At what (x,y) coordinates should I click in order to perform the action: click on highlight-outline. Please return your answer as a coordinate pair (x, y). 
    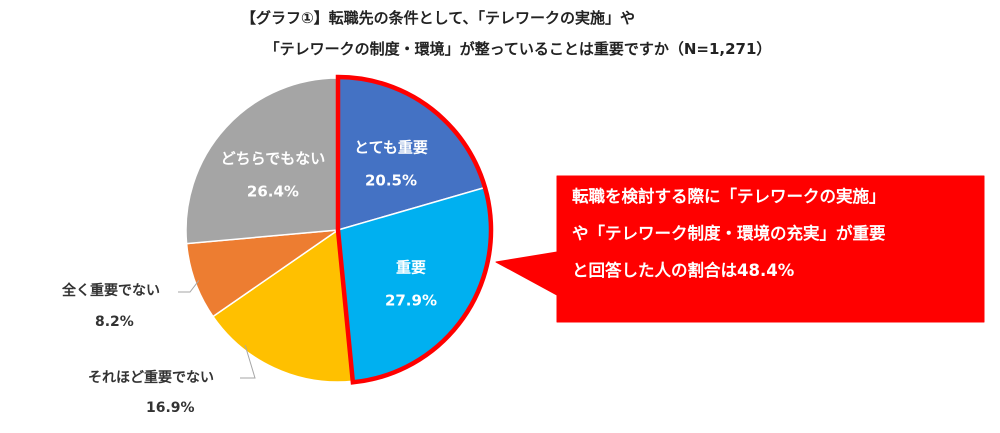
    Looking at the image, I should click on (414, 229).